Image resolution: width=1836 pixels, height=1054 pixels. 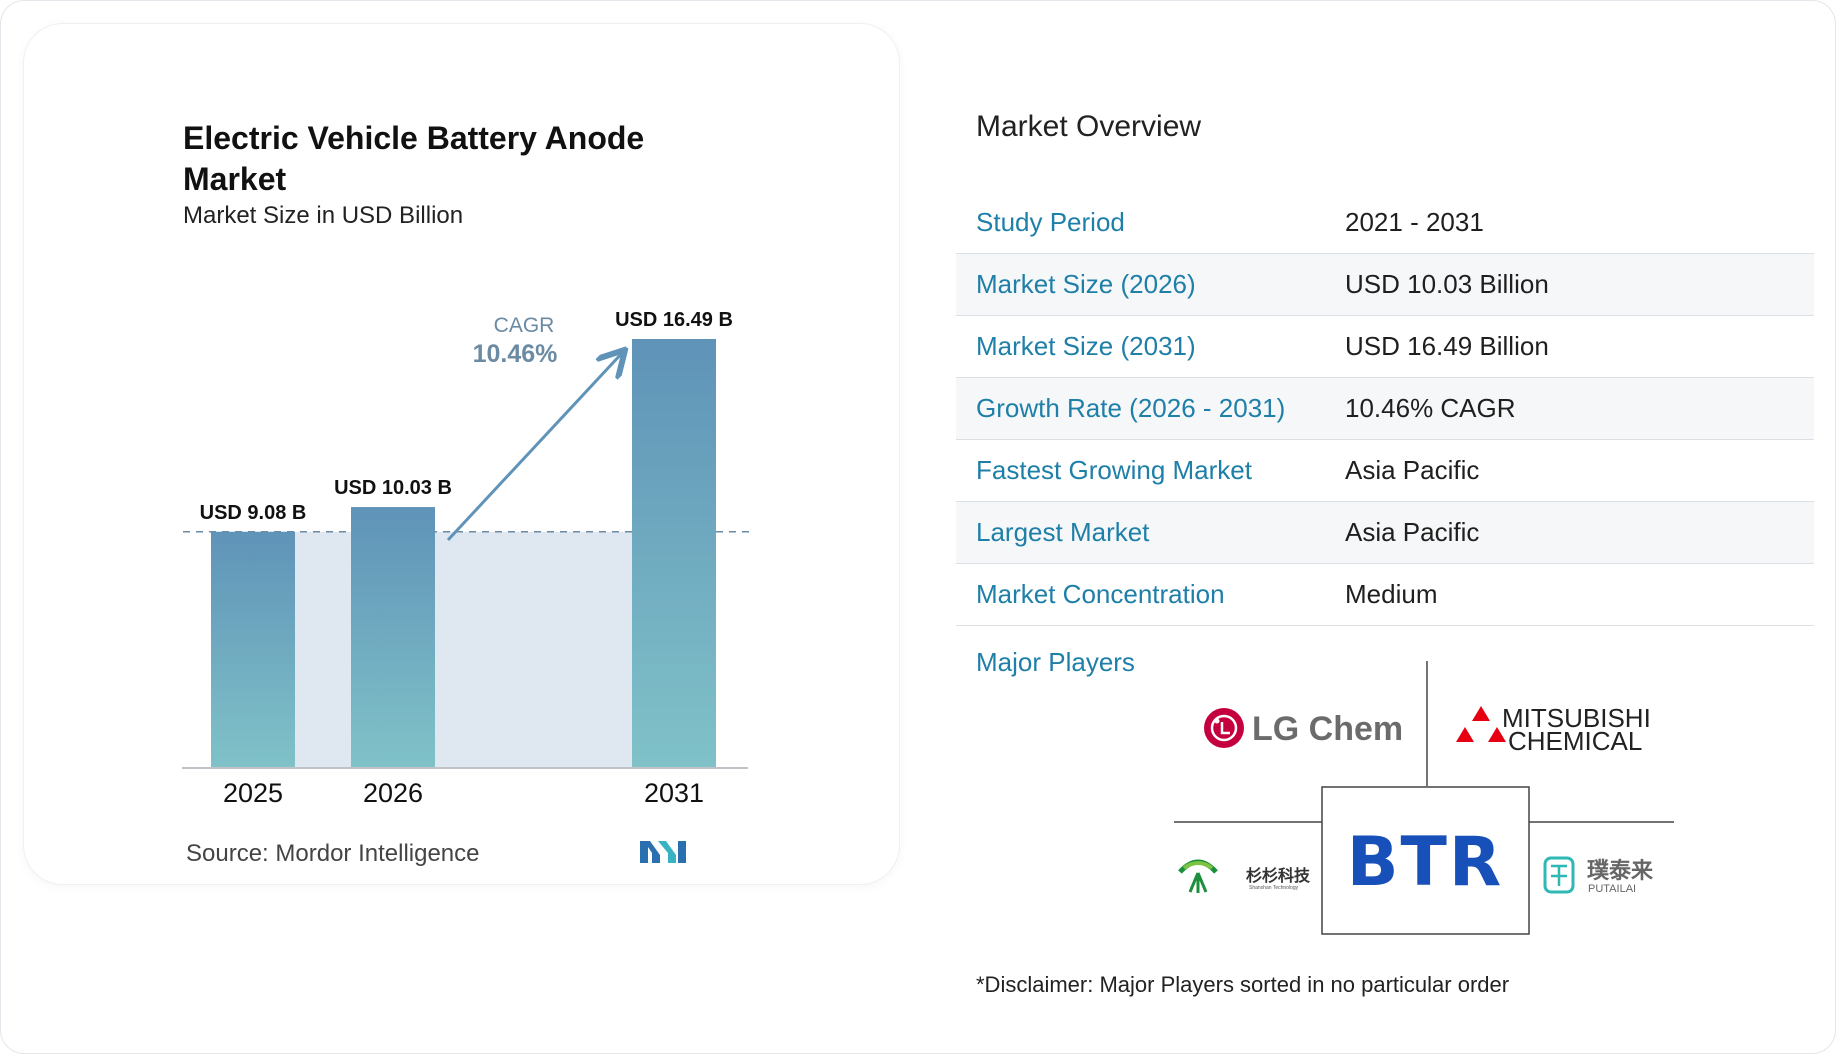 I want to click on mordor-intelligence-logo, so click(x=663, y=852).